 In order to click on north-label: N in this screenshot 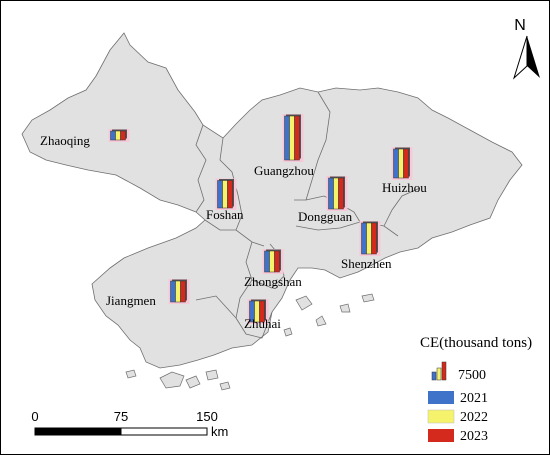, I will do `click(520, 25)`.